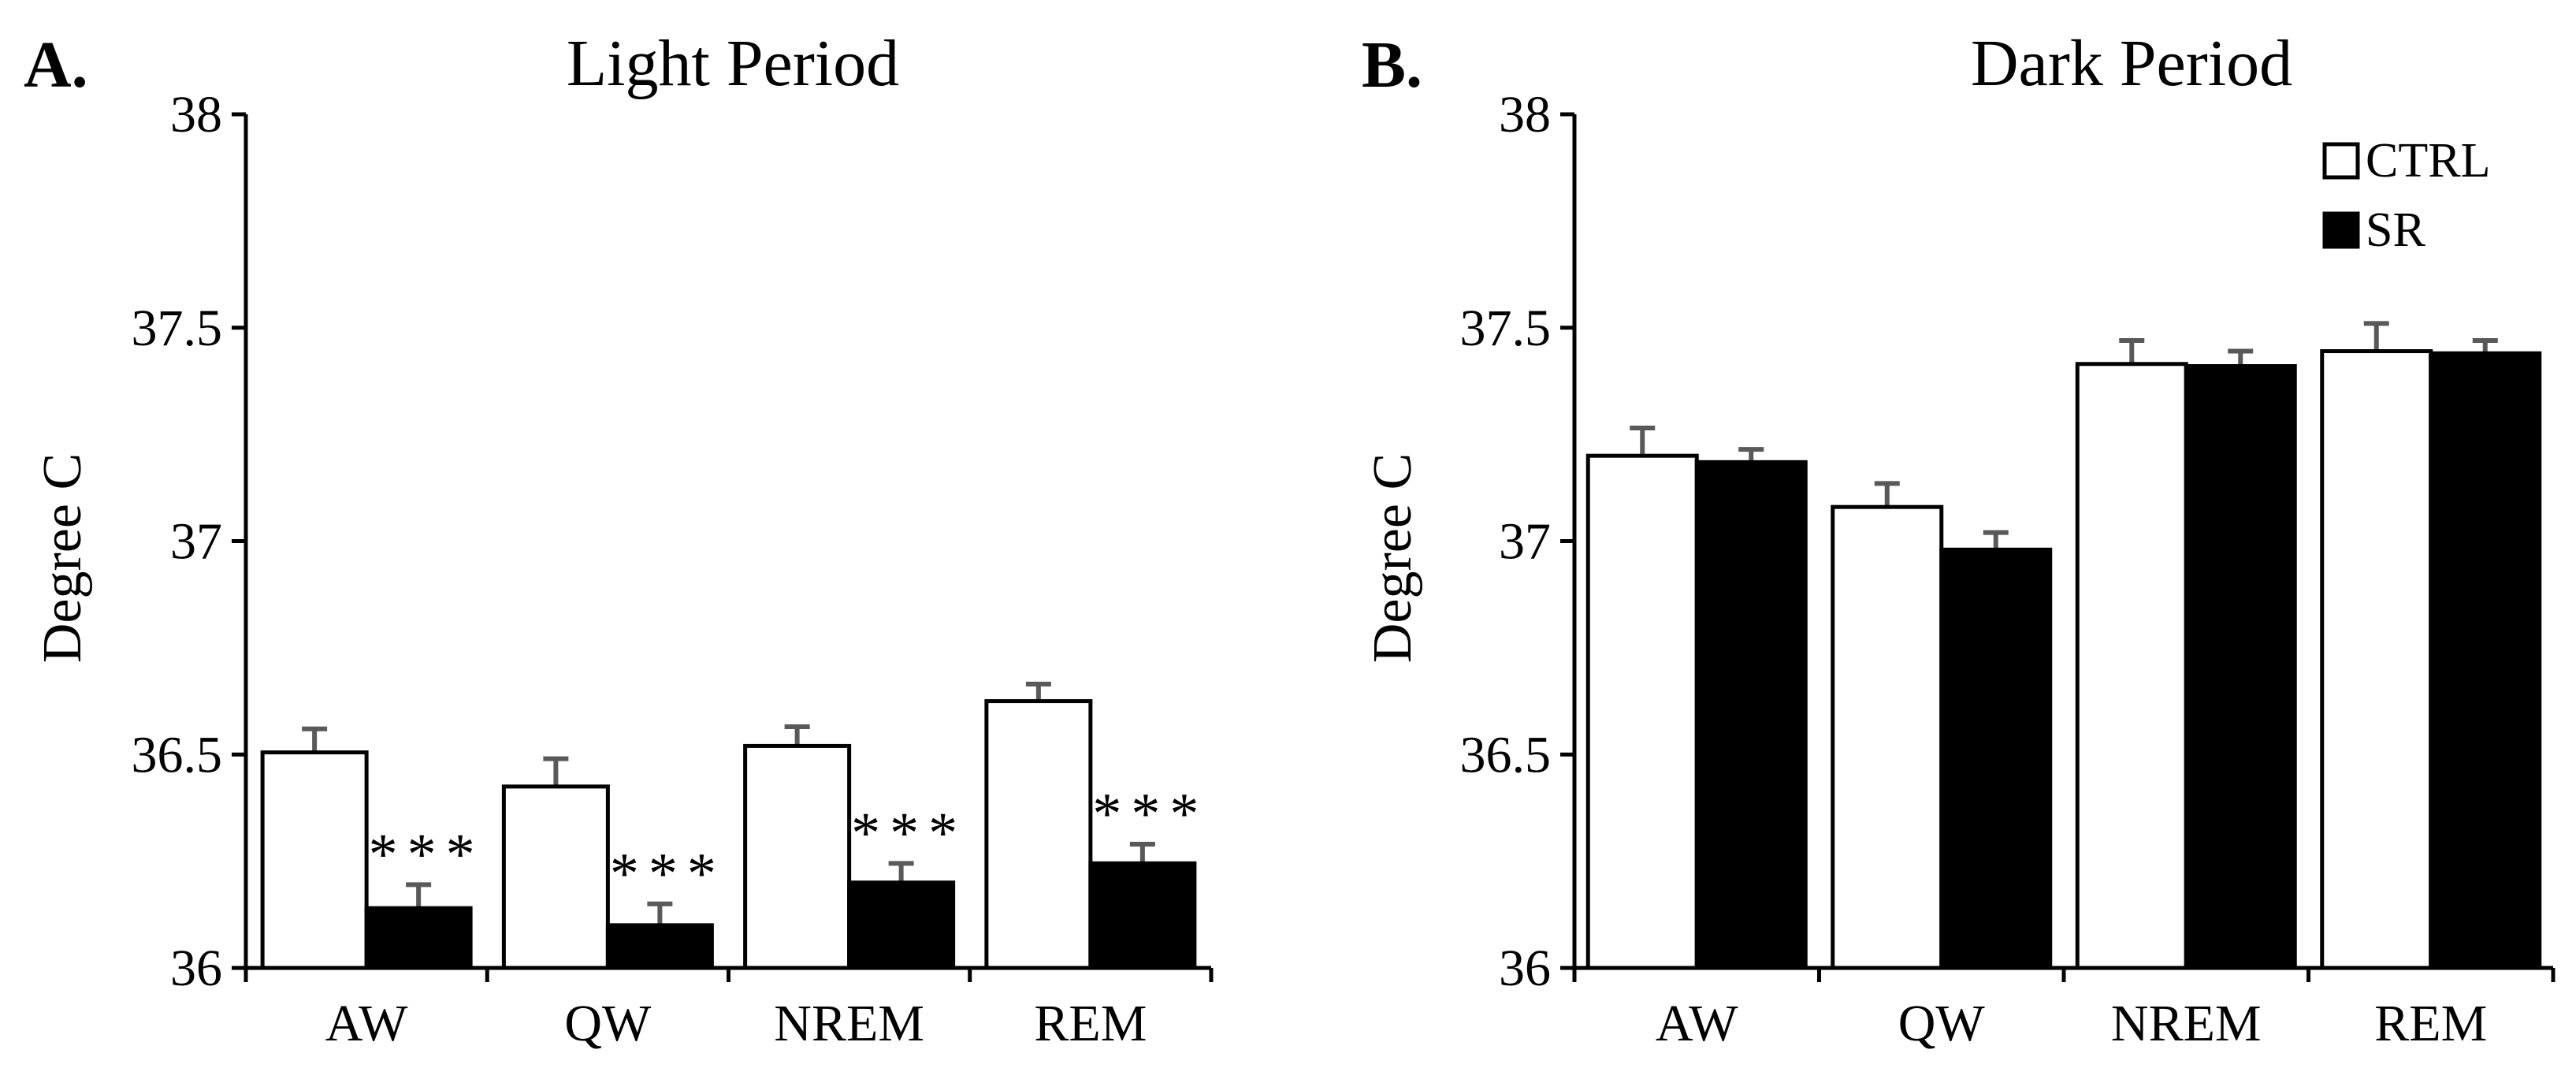  Describe the element at coordinates (849, 1023) in the screenshot. I see `x-category-label-a: NREM` at that location.